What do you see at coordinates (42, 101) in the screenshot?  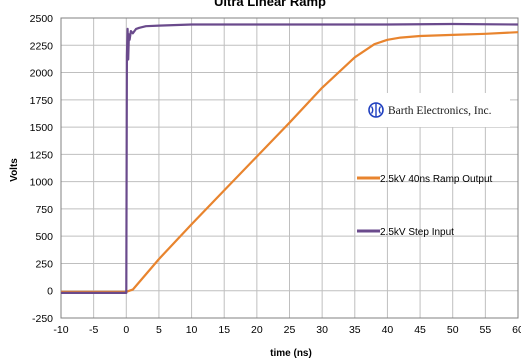 I see `y-tick-label: 1750` at bounding box center [42, 101].